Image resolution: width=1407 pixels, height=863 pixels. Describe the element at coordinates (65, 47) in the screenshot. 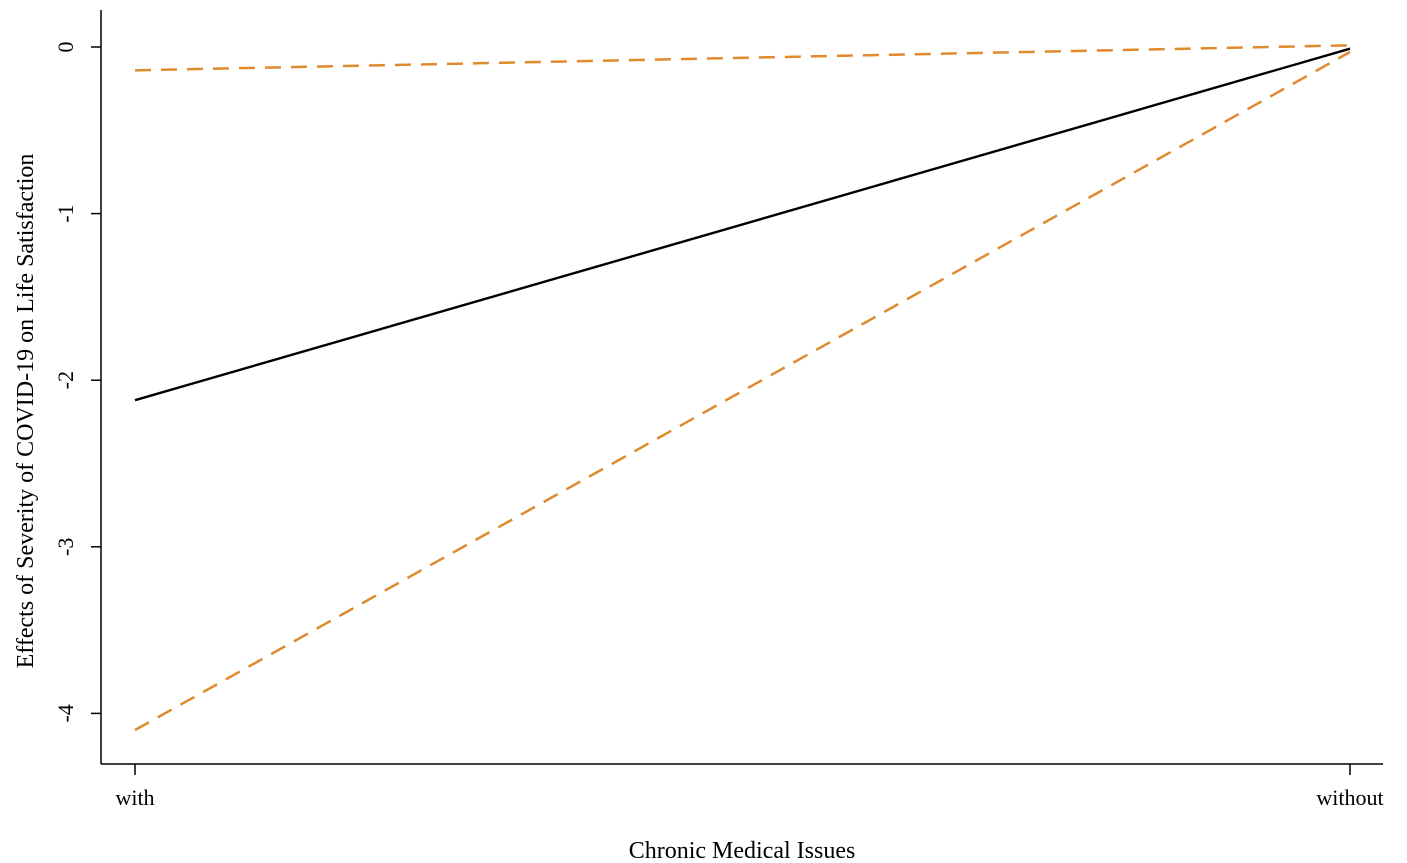

I see `y-tick-label: 0` at that location.